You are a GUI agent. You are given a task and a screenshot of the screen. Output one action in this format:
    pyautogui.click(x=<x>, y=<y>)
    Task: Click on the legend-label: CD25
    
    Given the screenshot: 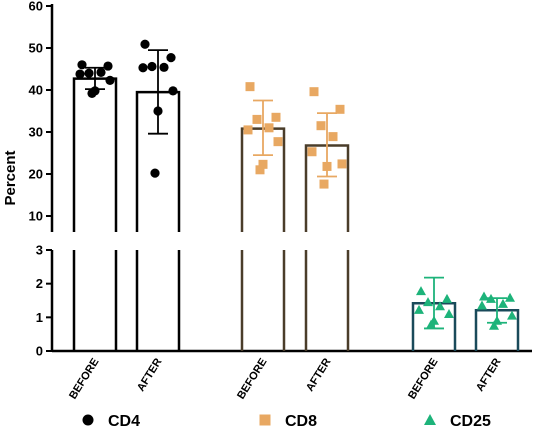 What is the action you would take?
    pyautogui.click(x=470, y=421)
    